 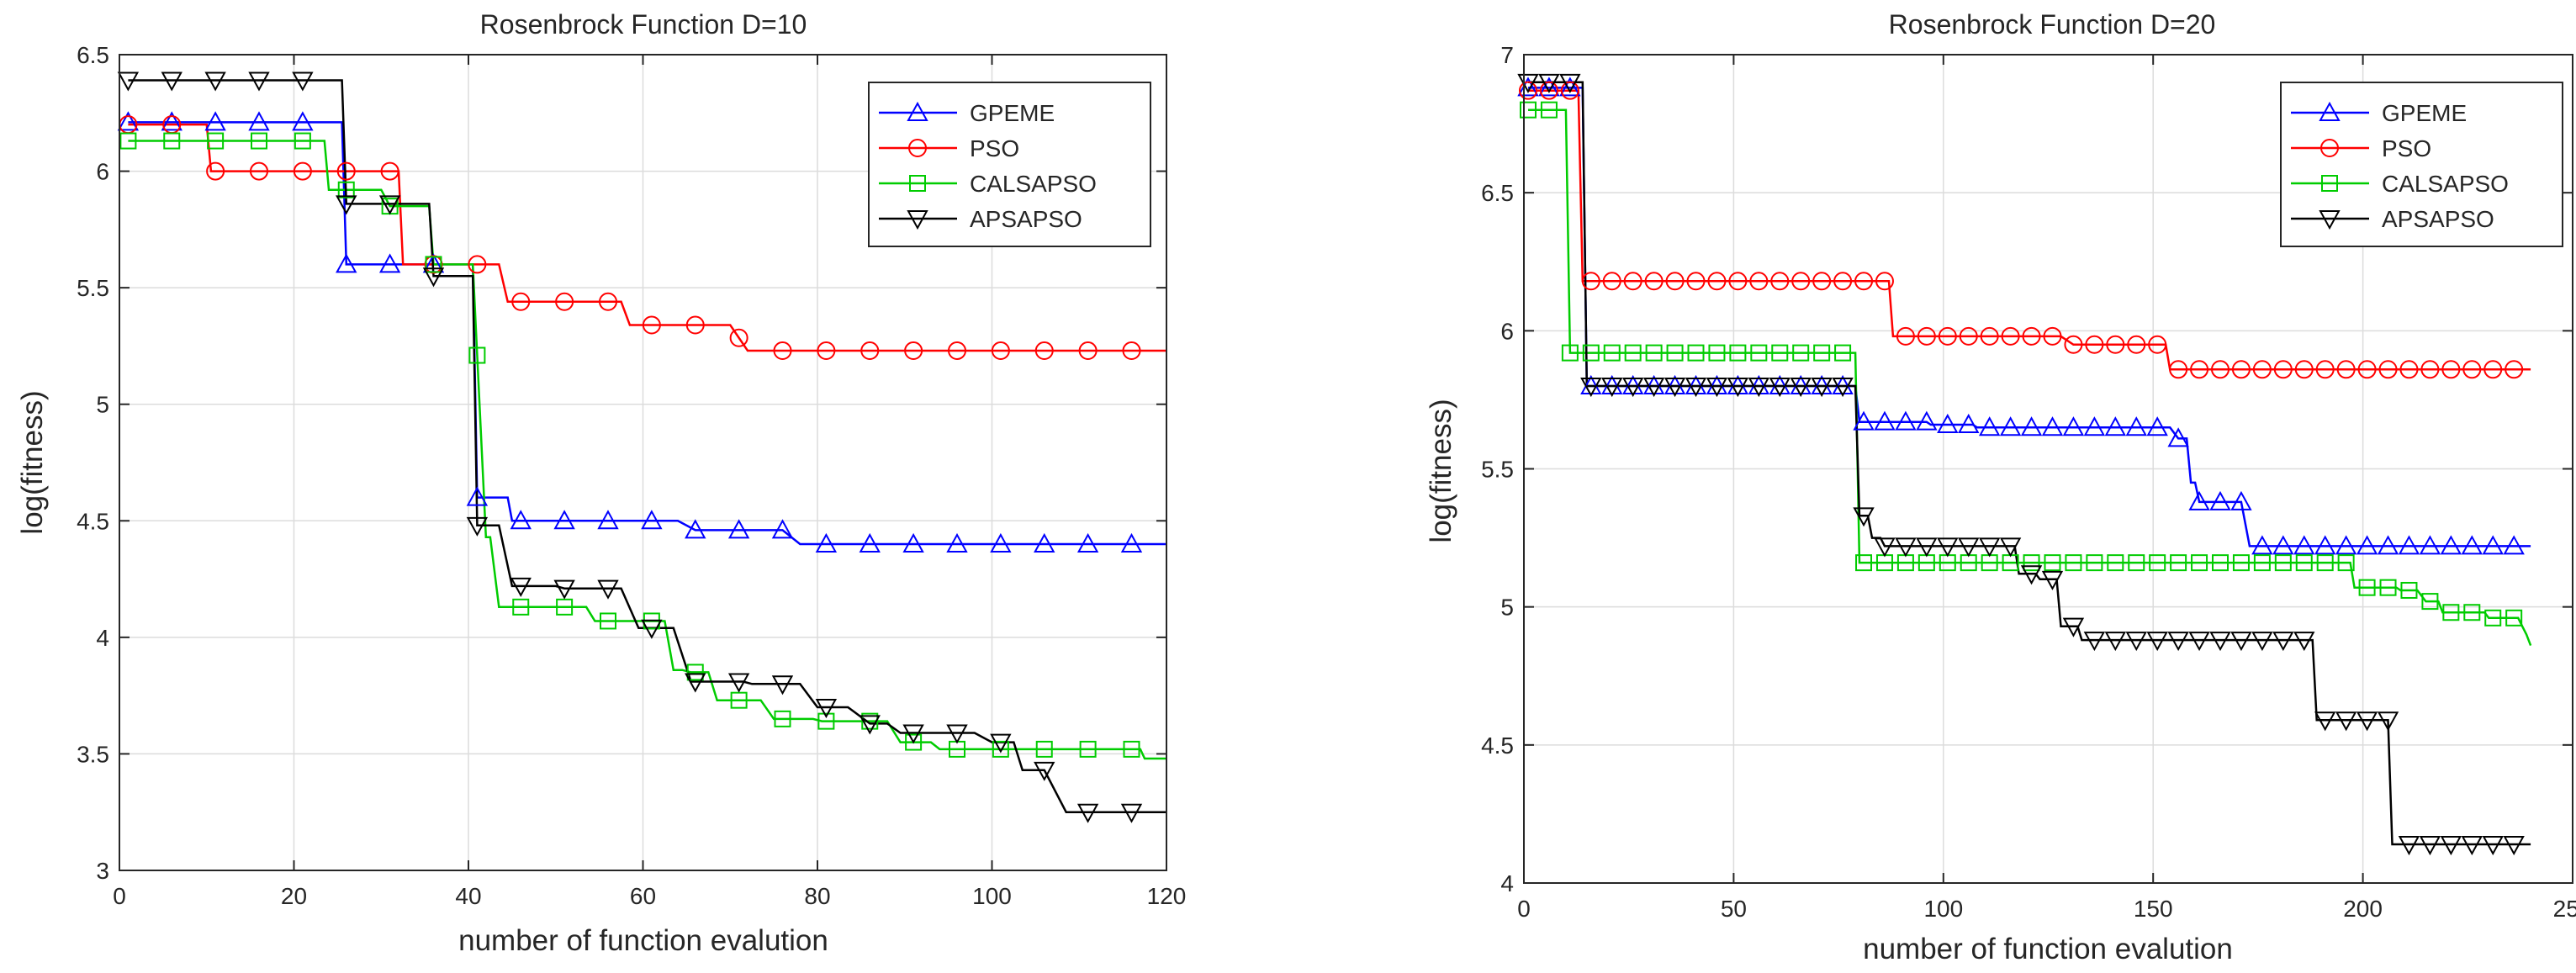 I want to click on legend-marker-pso, so click(x=2329, y=148).